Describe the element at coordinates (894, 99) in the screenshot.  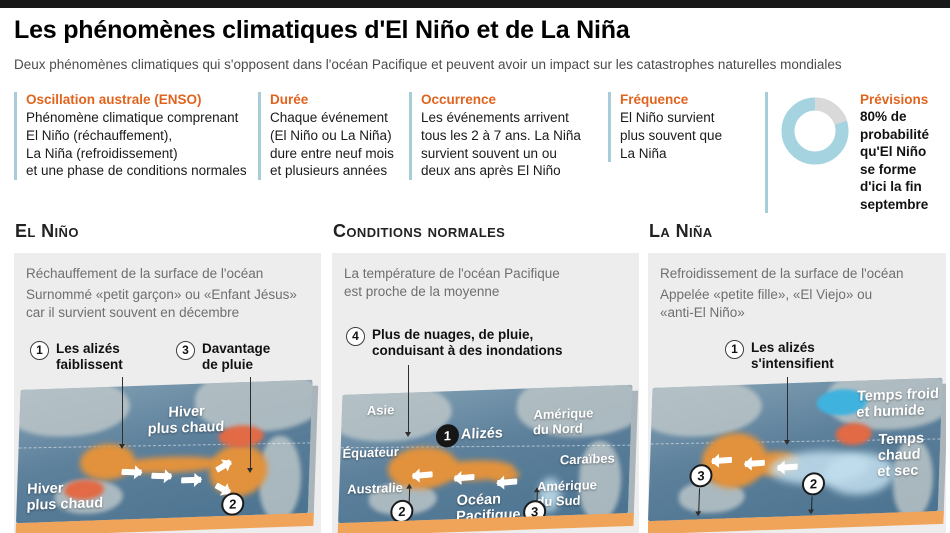
I see `forecast-heading: Prévisions` at that location.